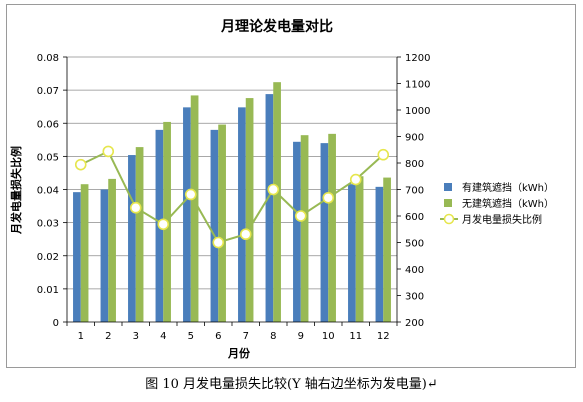  What do you see at coordinates (414, 244) in the screenshot?
I see `right-tick-label: 500` at bounding box center [414, 244].